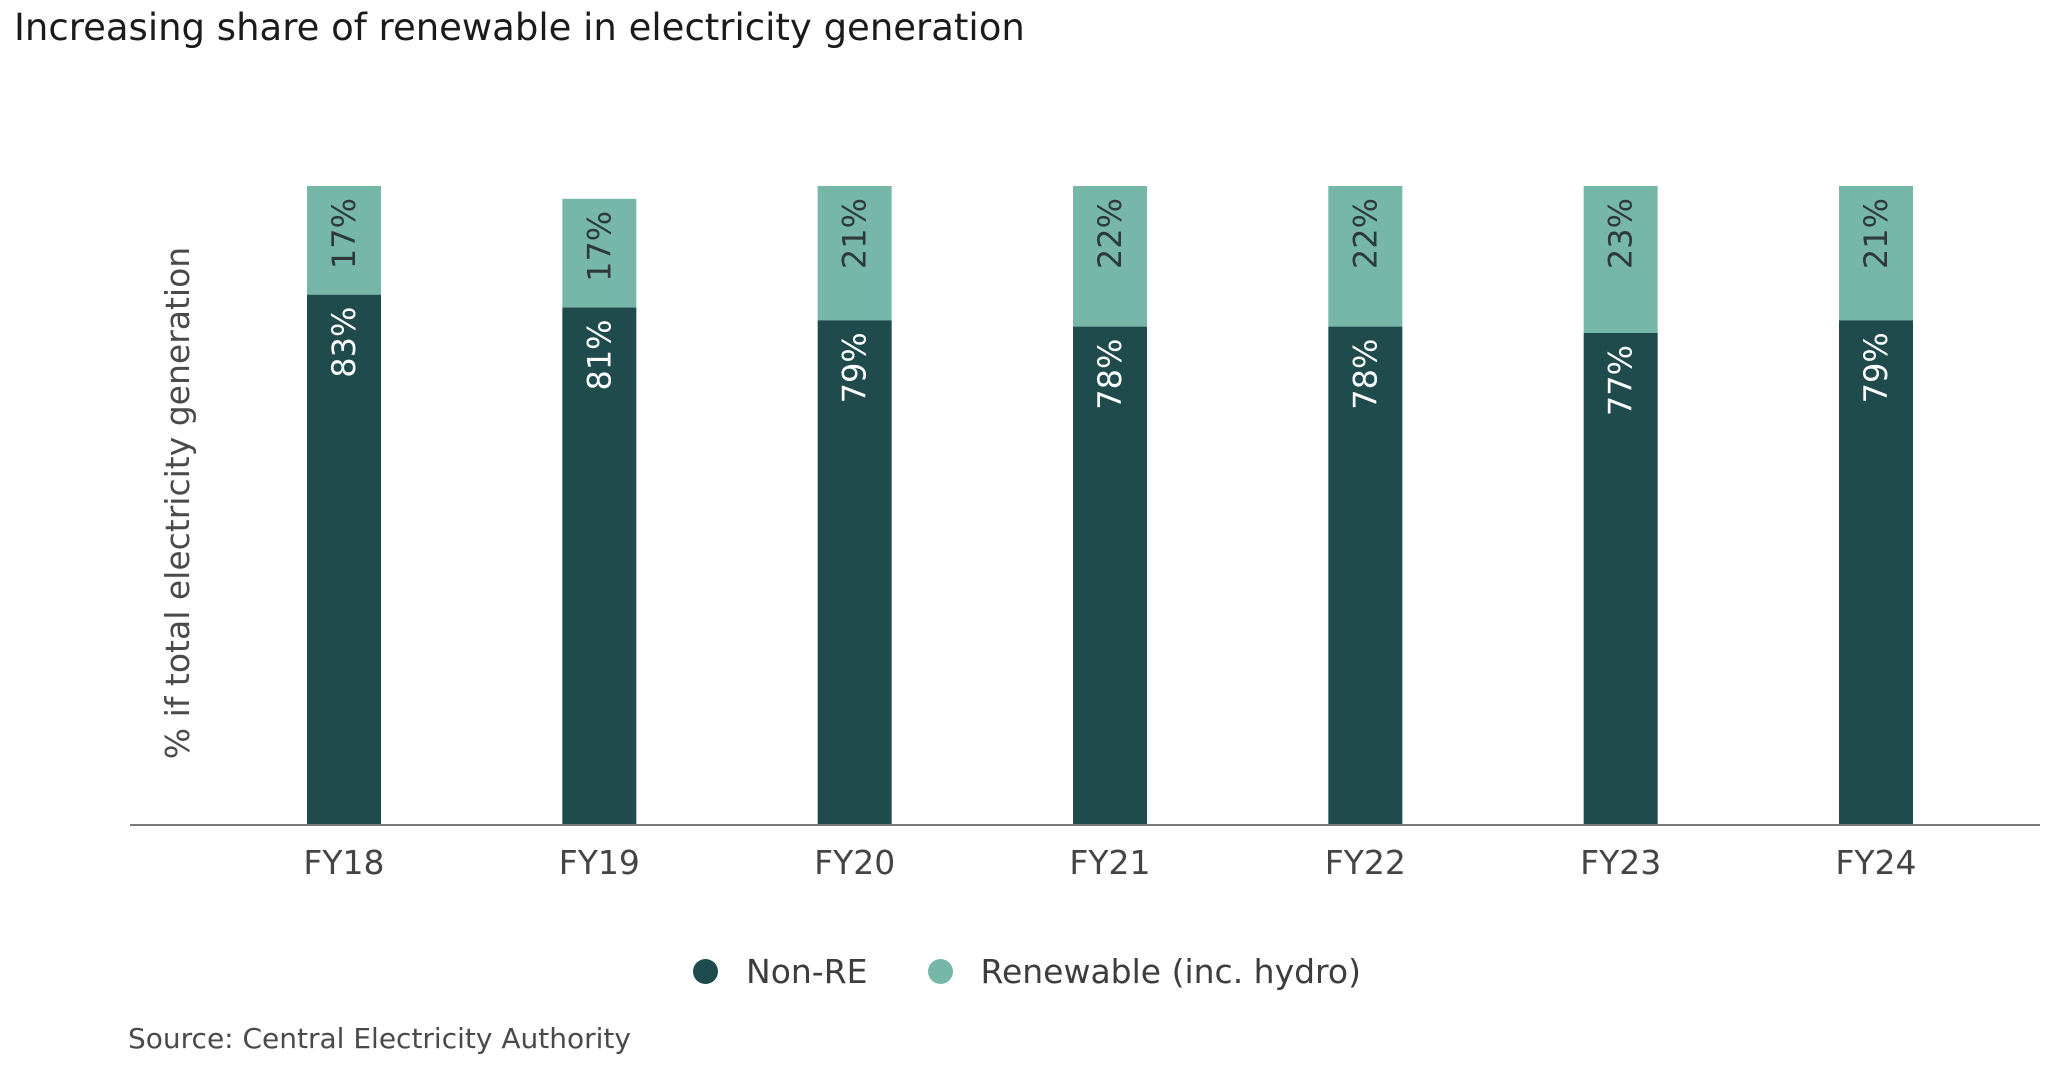 This screenshot has height=1070, width=2054. I want to click on bar-renewable-fy19, so click(599, 253).